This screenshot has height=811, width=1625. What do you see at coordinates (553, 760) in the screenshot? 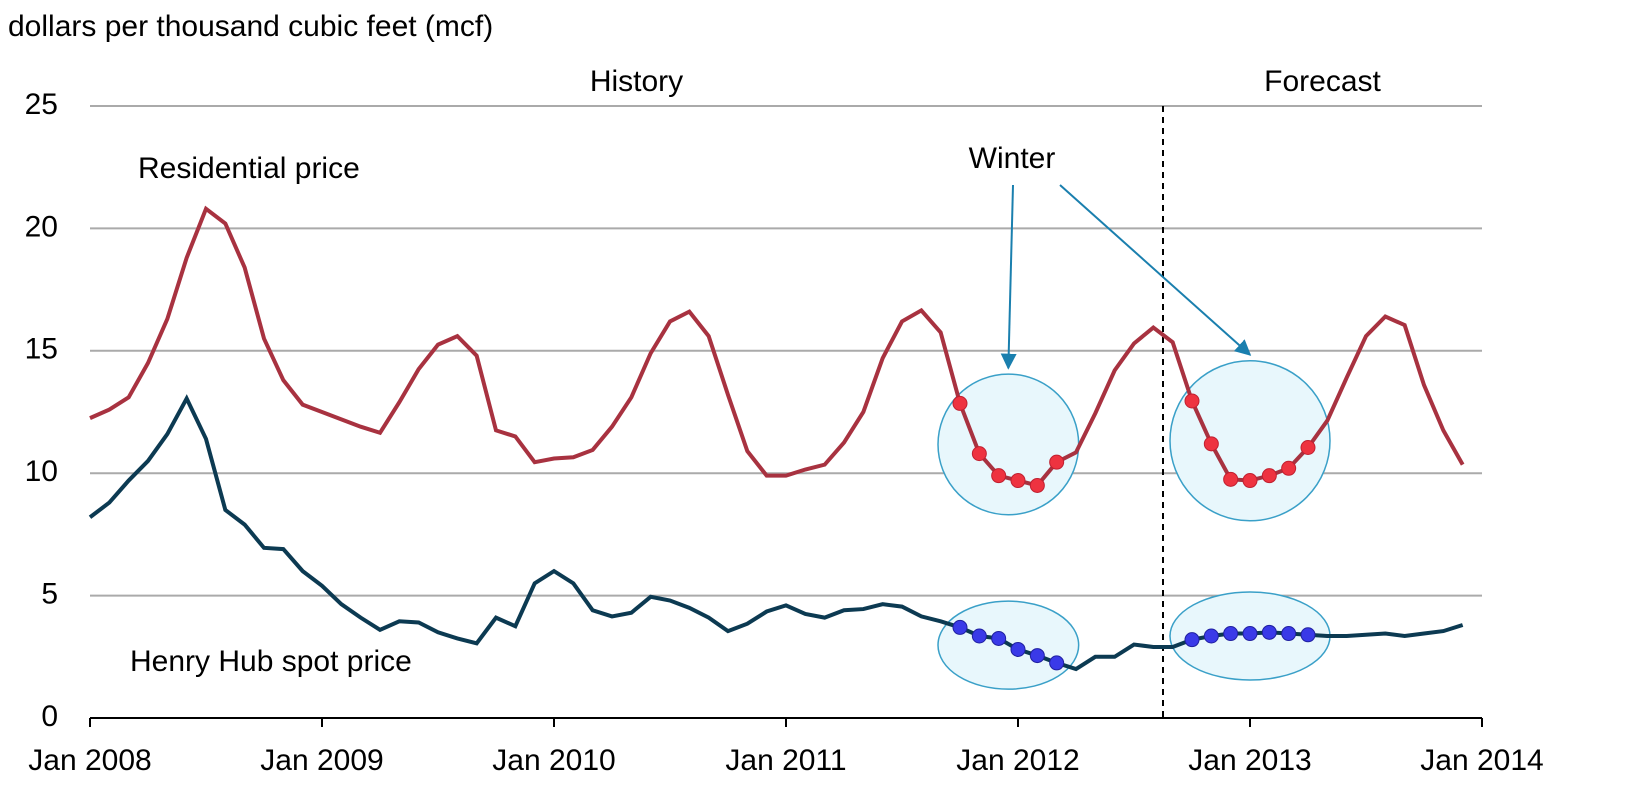
I see `x-tick-label: Jan 2010` at bounding box center [553, 760].